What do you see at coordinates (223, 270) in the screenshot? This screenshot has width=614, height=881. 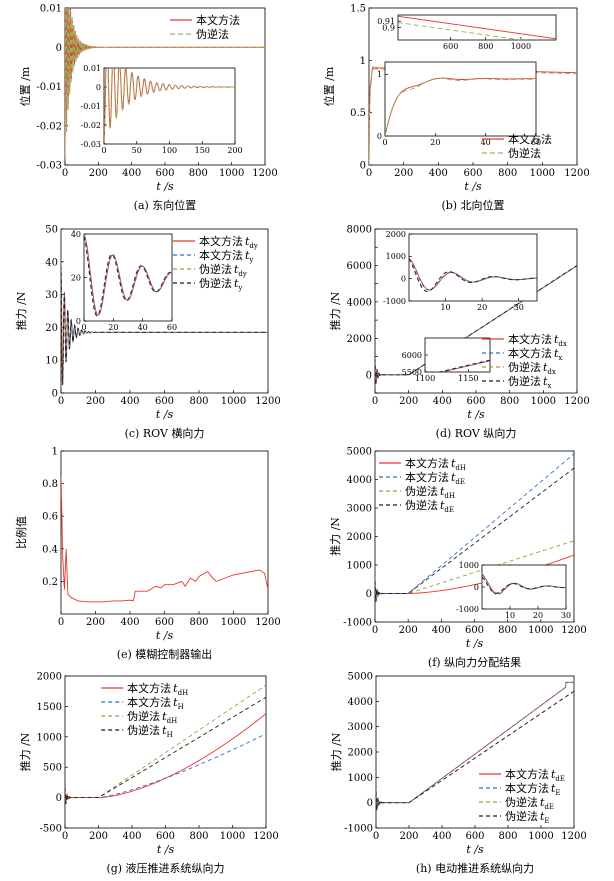 I see `legend-entry: 伪逆法 tdy` at bounding box center [223, 270].